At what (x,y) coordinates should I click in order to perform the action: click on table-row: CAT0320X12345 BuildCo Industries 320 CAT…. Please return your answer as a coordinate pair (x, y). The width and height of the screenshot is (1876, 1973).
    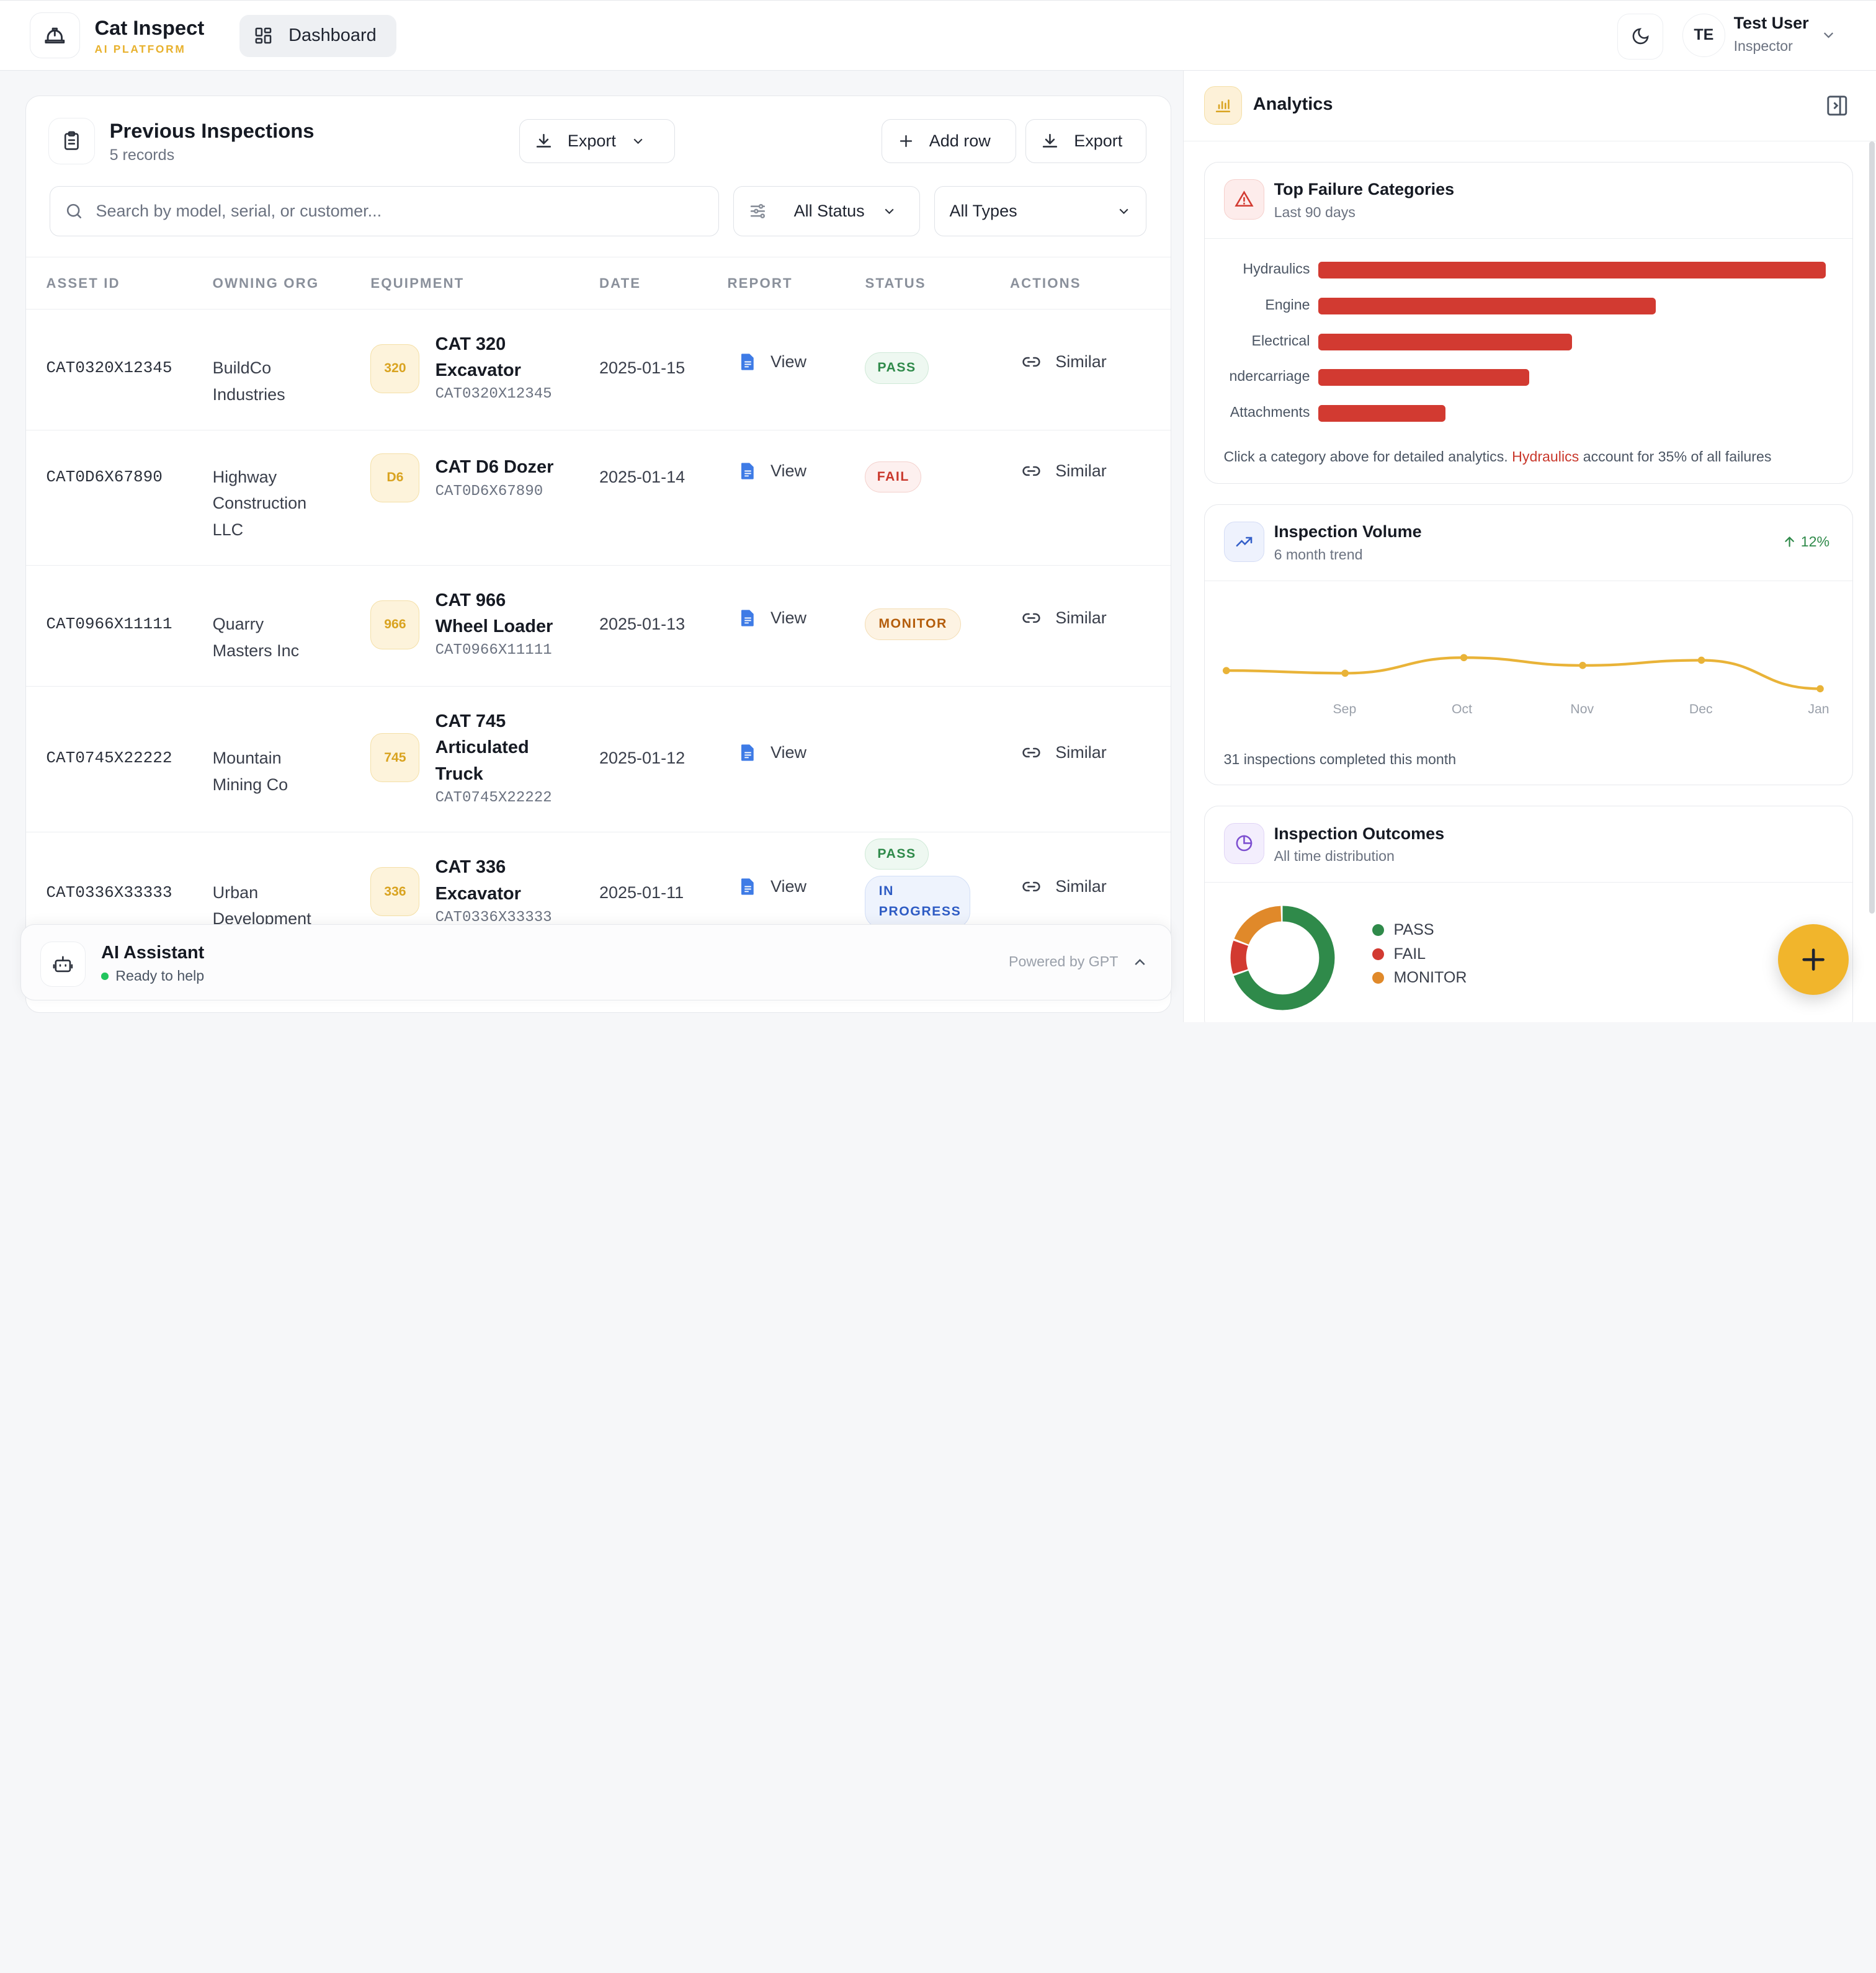
    Looking at the image, I should click on (598, 370).